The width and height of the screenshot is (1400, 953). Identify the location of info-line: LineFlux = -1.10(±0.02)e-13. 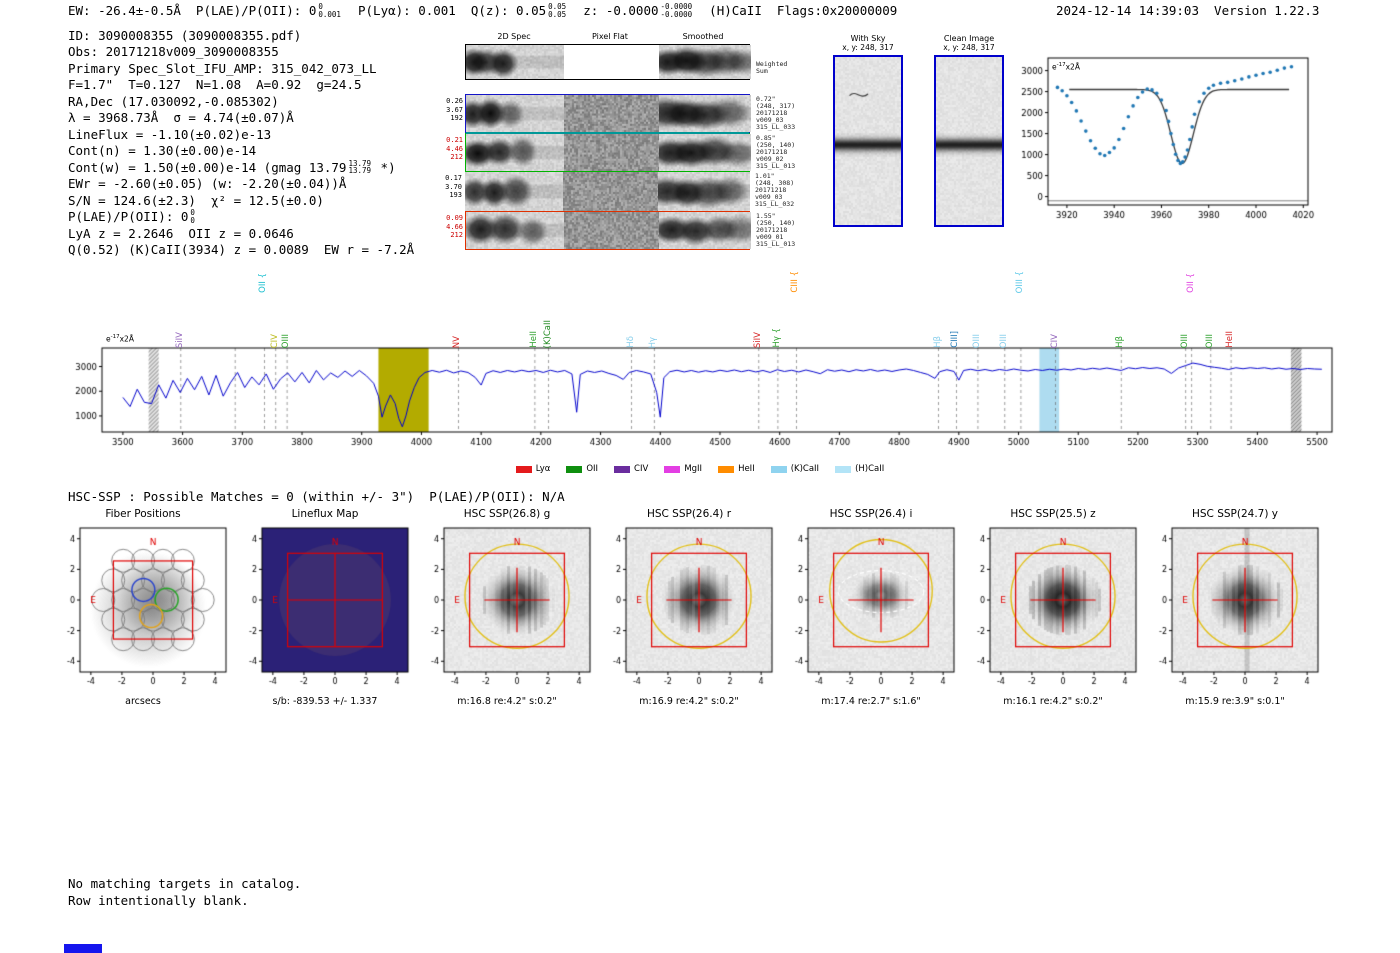
(241, 134).